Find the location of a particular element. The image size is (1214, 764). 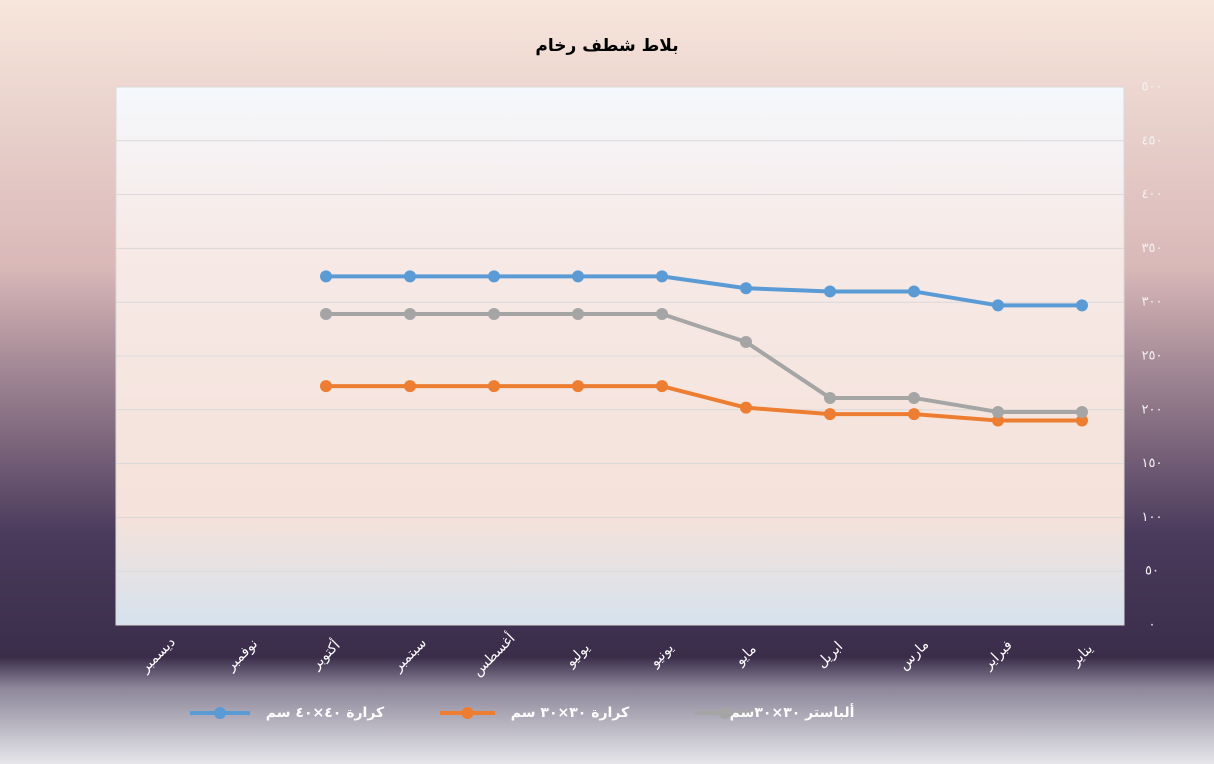

legend-label: كرارة ٤٠×٤٠ سم is located at coordinates (325, 713).